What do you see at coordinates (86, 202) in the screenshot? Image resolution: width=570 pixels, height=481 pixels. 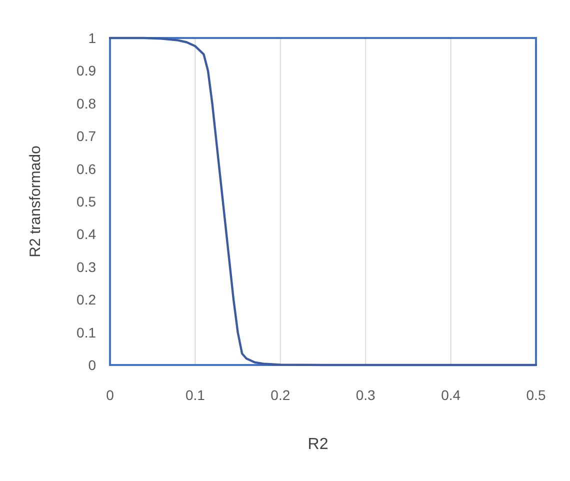 I see `y-tick-label: 0.5` at bounding box center [86, 202].